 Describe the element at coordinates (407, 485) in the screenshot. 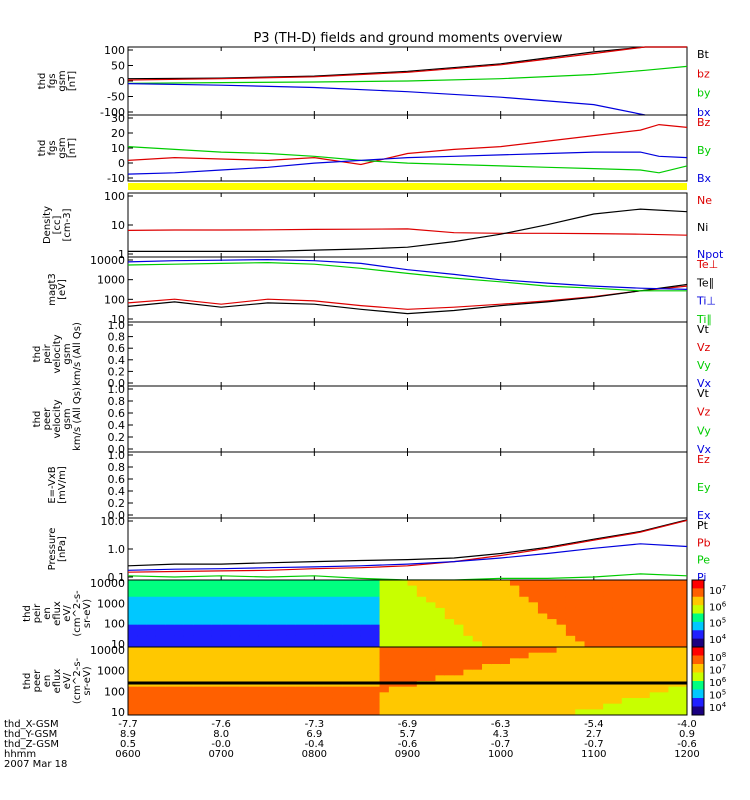

I see `panel-frame` at that location.